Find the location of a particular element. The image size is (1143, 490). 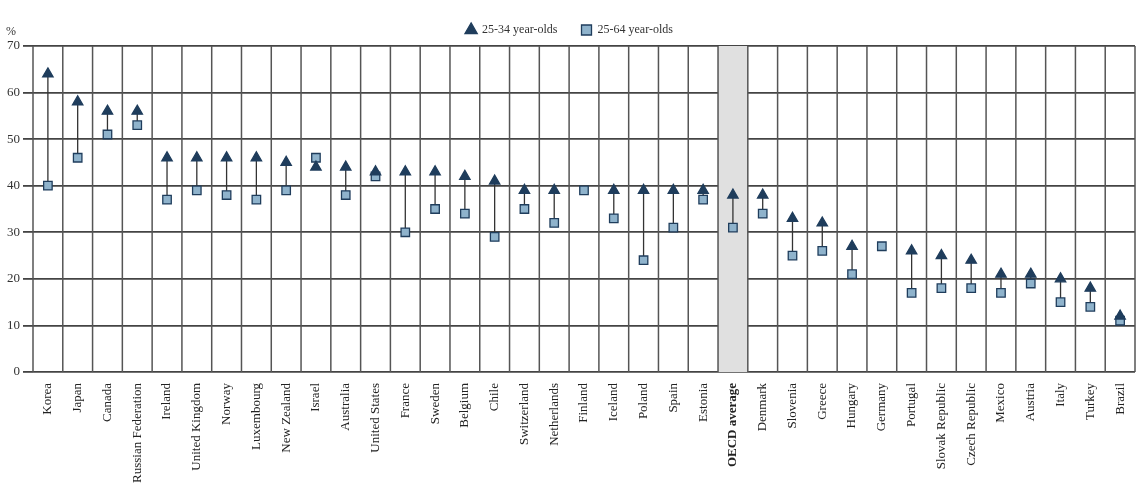

x-tick-label: United States is located at coordinates (374, 417).